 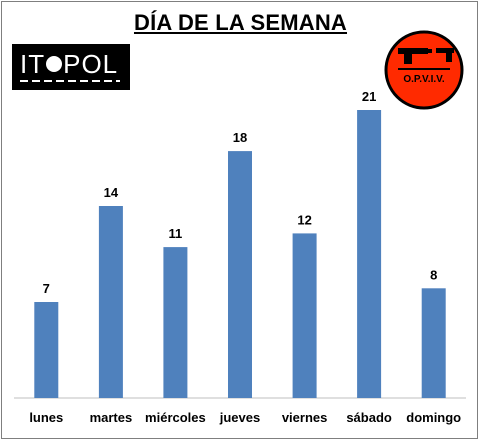 I want to click on chart-title: DÍA DE LA SEMANA, so click(x=240, y=22).